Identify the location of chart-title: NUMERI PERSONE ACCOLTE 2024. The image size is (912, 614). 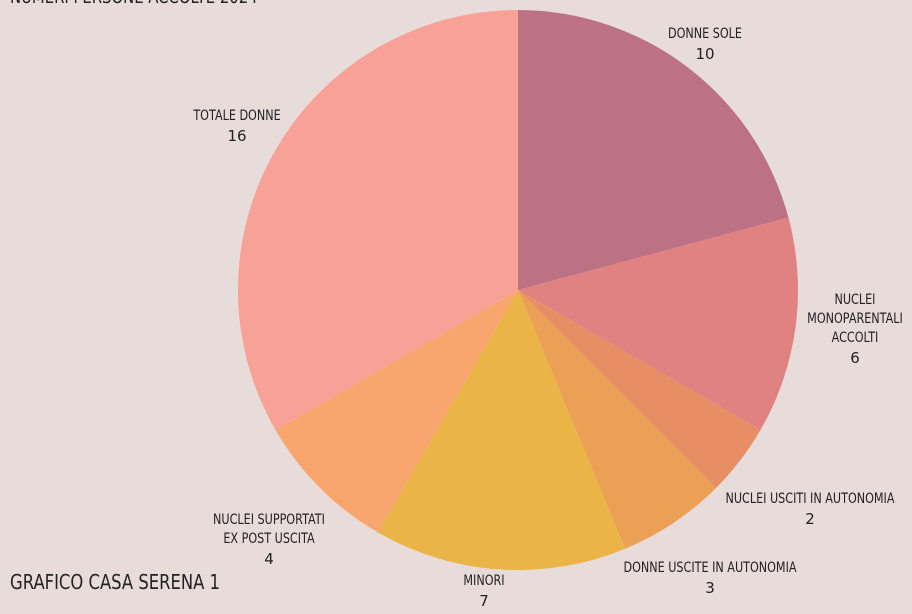
(134, 4).